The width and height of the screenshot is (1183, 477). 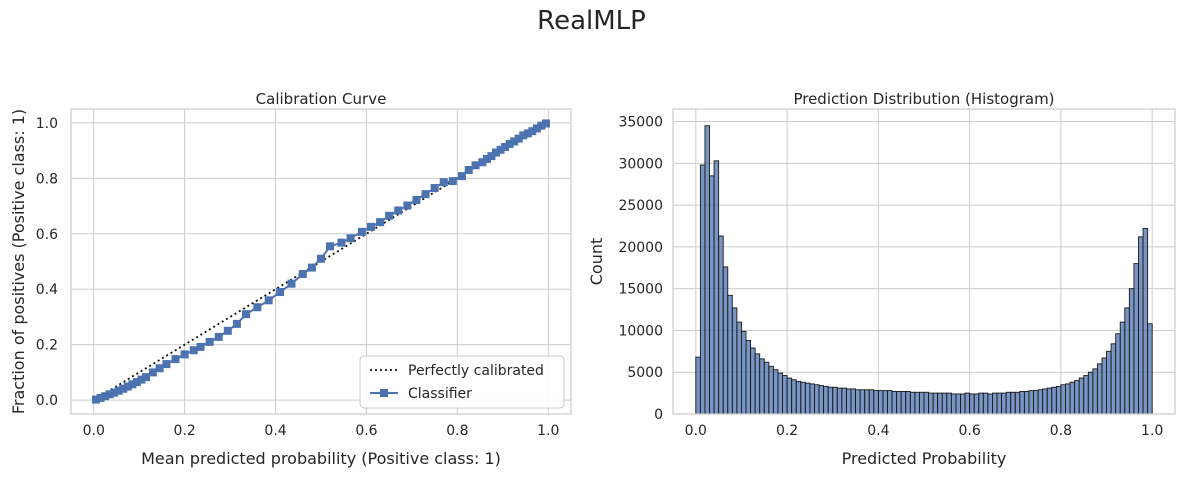 What do you see at coordinates (640, 164) in the screenshot?
I see `histogram-y-tick-label: 30000` at bounding box center [640, 164].